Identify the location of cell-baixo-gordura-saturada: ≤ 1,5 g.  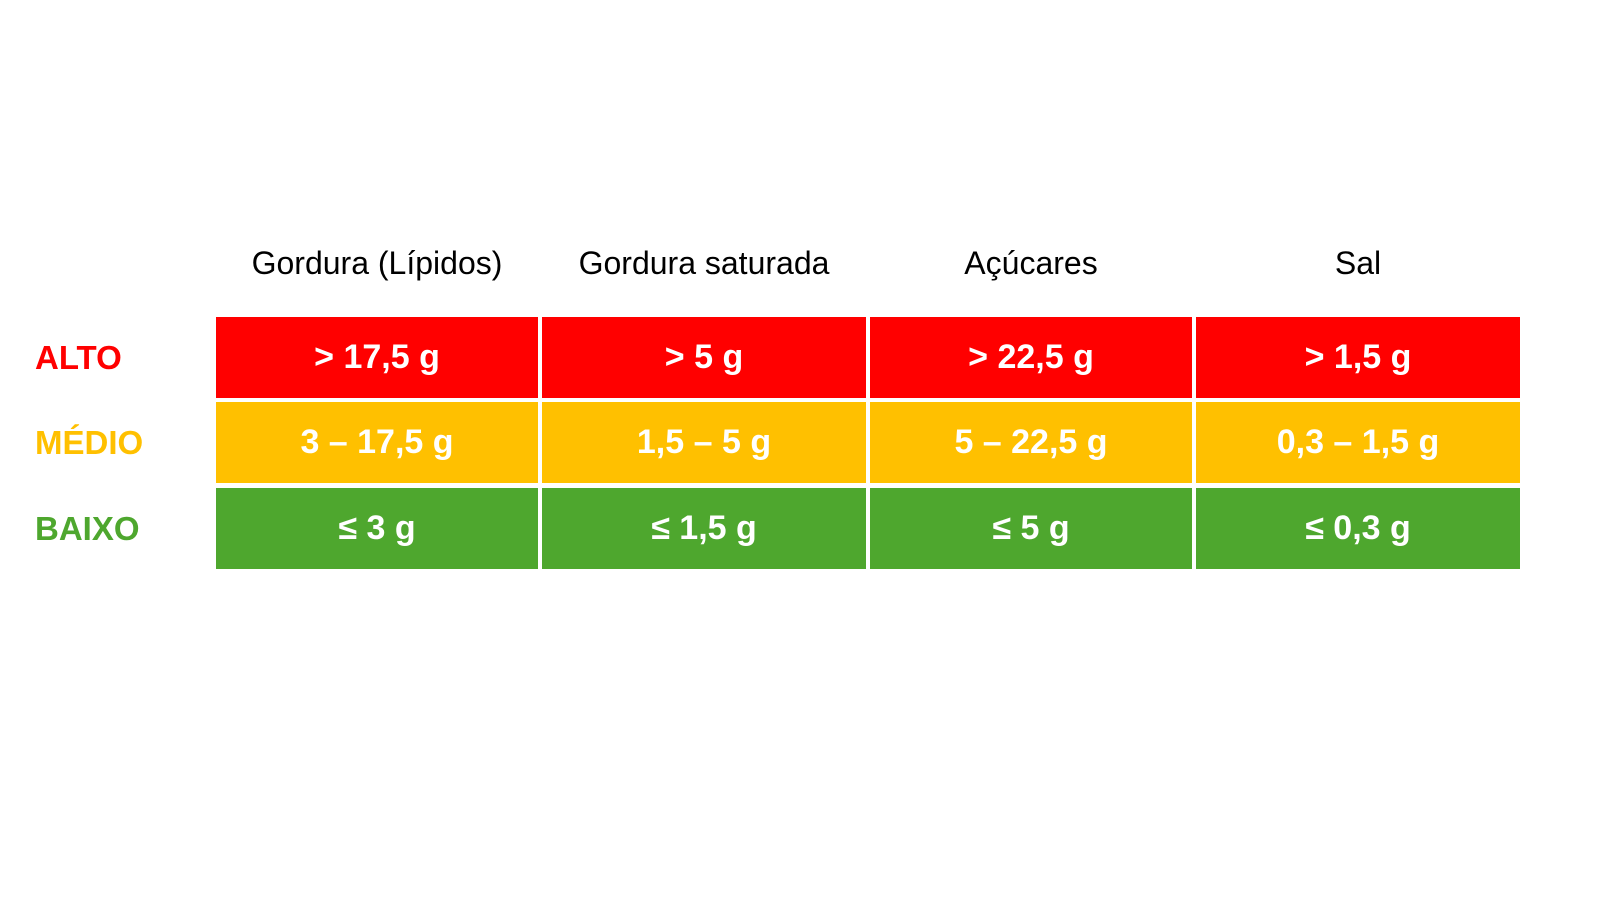
(704, 528).